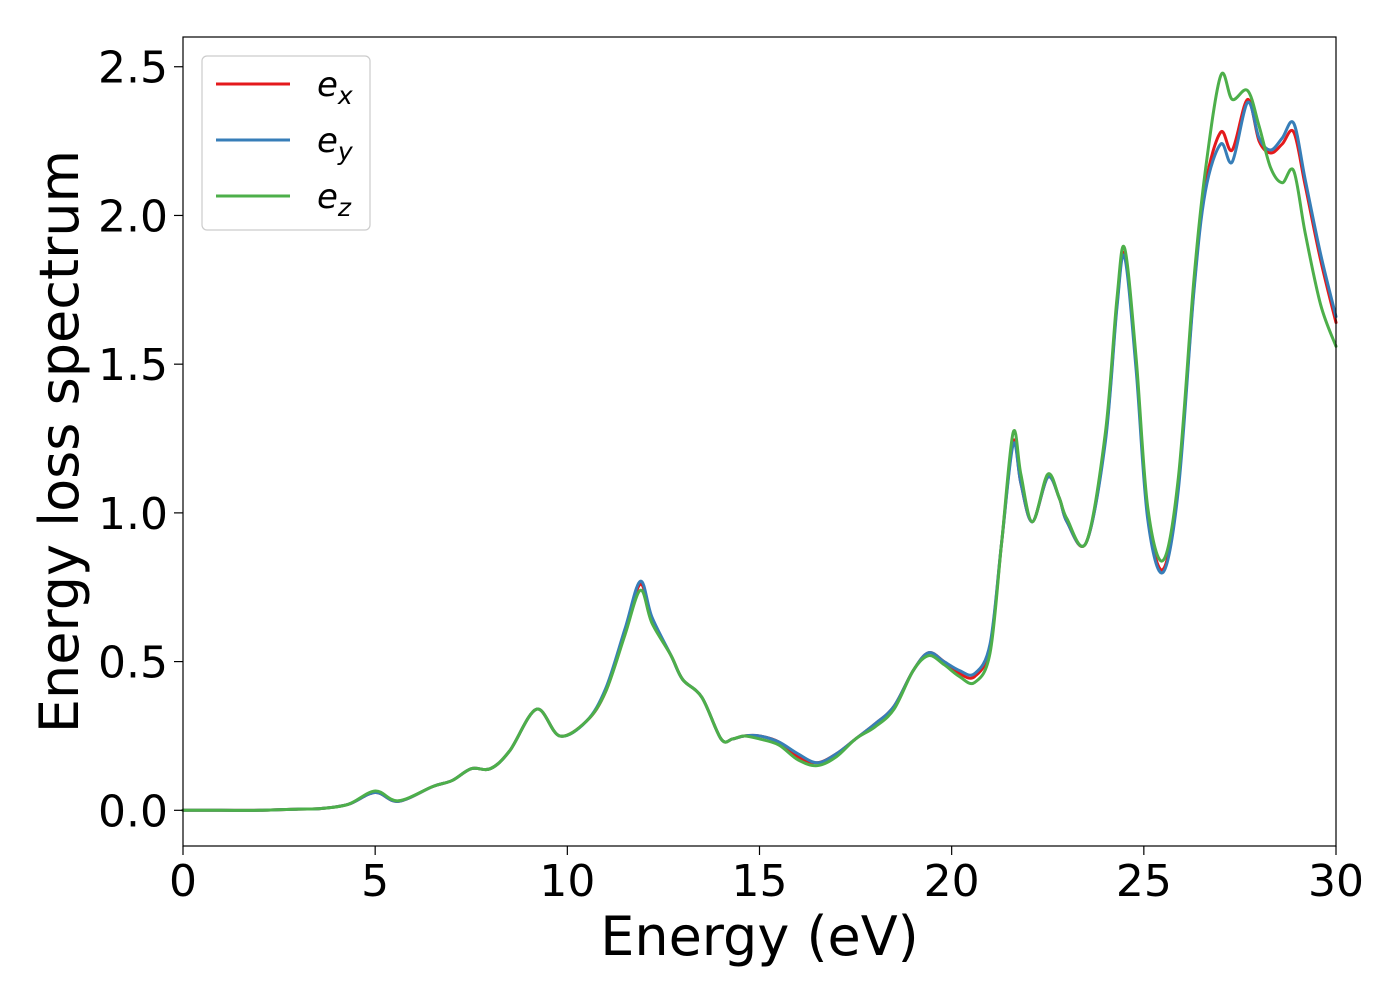  I want to click on legend: ex ey ez, so click(286, 143).